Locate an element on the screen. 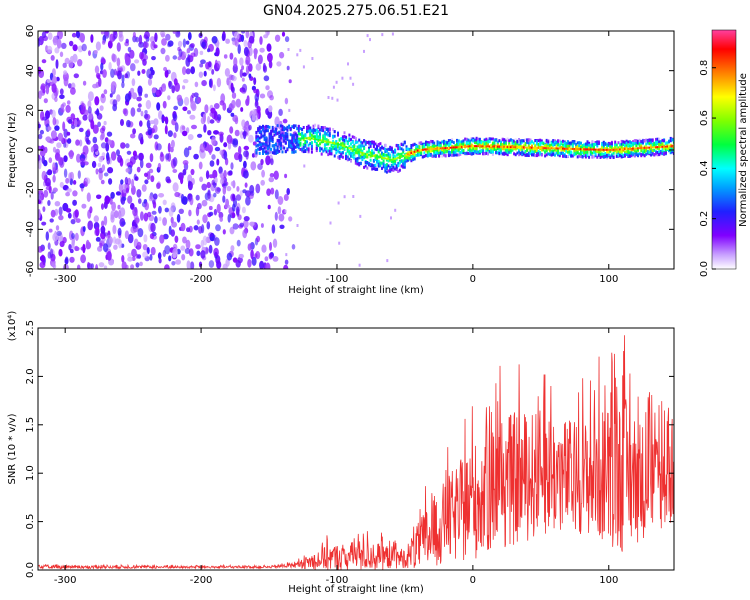  colorbar-tick-label: 0.8 is located at coordinates (704, 68).